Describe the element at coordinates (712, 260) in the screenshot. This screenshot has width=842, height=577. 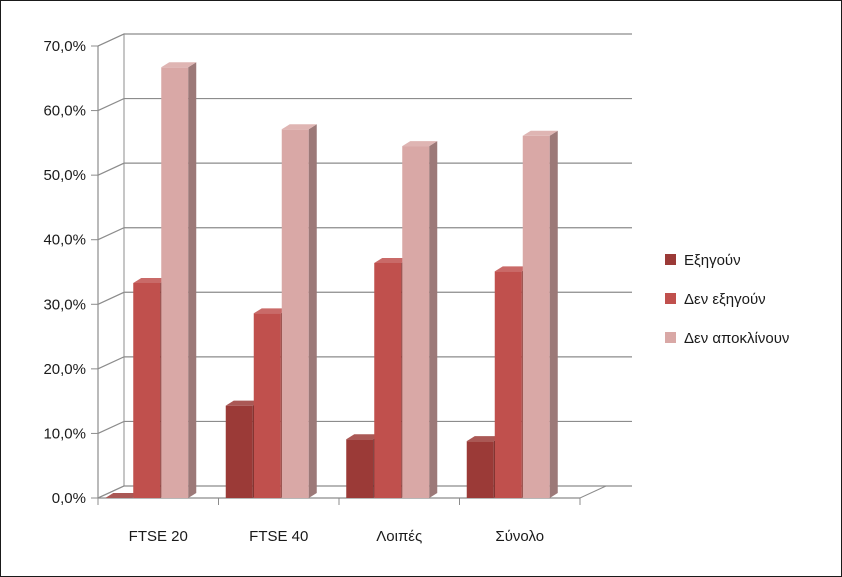
I see `legend-label: Εξηγούν` at that location.